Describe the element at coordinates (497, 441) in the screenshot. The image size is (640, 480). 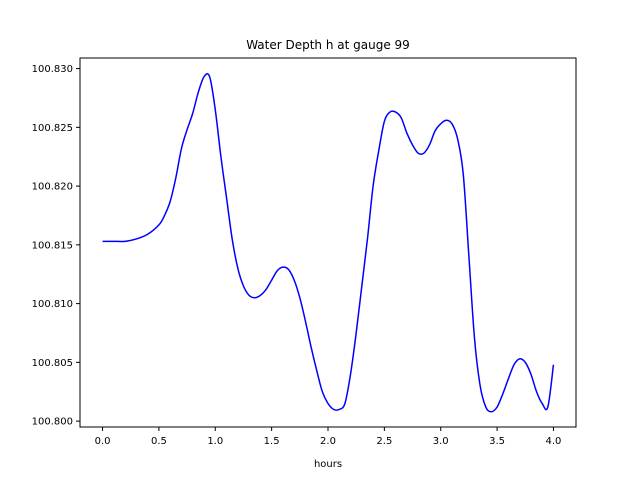
I see `x-tick-label: 3.5` at that location.